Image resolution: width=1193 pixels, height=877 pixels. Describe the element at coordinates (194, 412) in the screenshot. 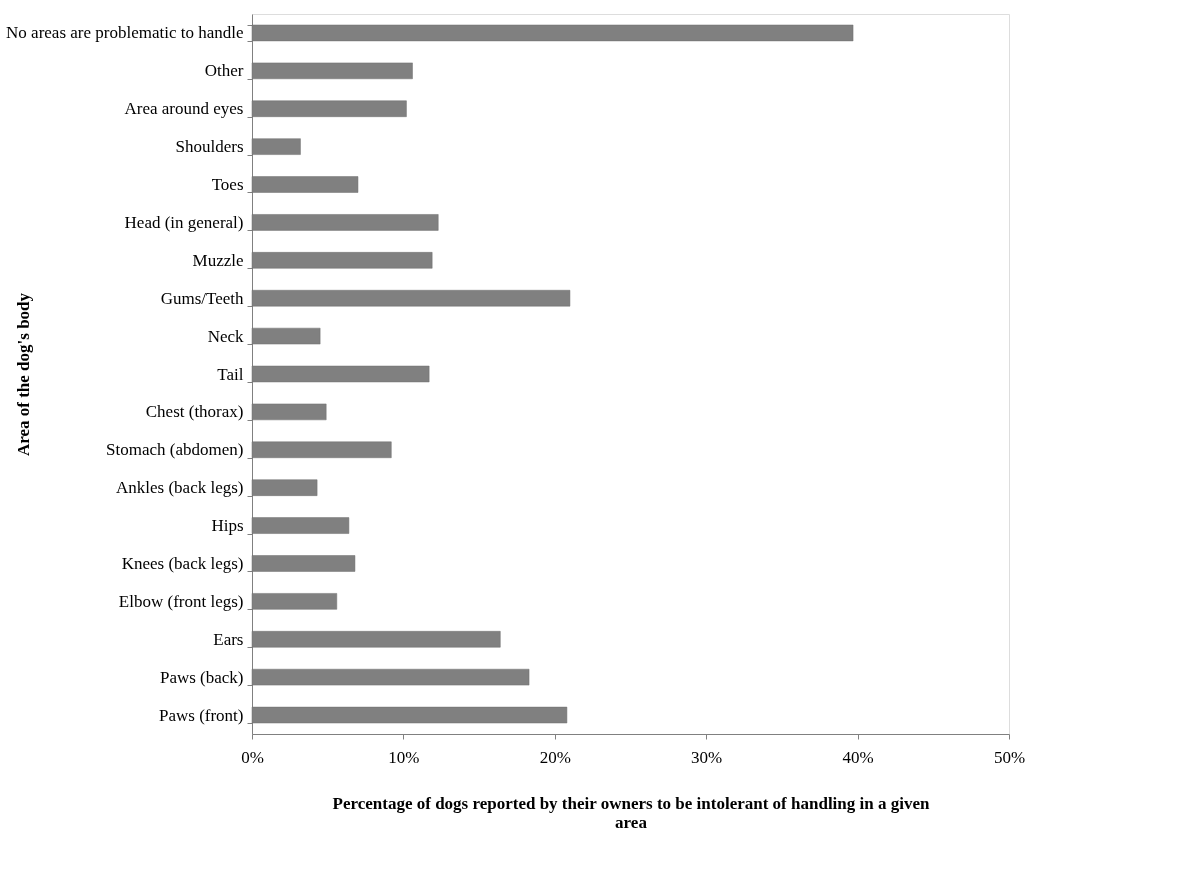

I see `y-tick-label: Chest (thorax)` at that location.